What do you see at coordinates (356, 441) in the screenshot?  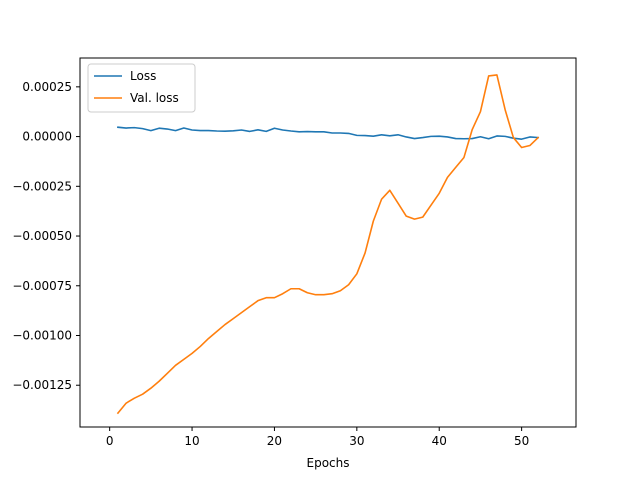 I see `x-tick-label: 30` at bounding box center [356, 441].